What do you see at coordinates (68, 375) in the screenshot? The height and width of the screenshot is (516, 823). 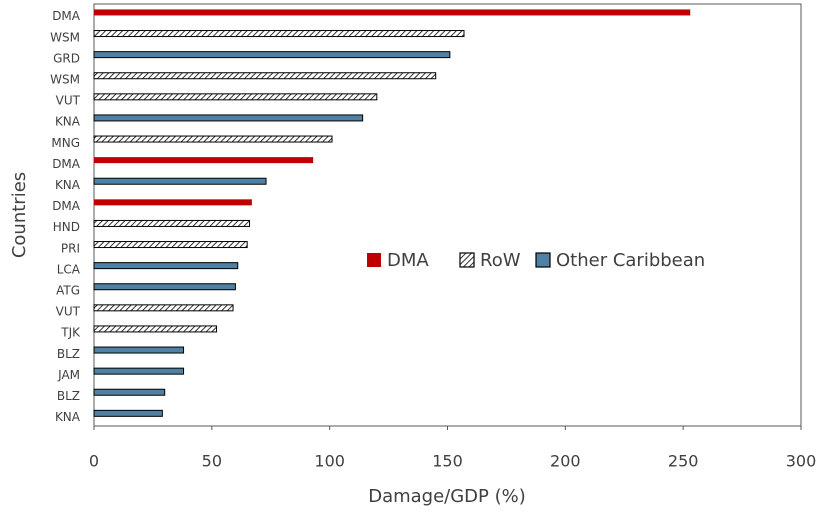 I see `y-tick-label: JAM` at bounding box center [68, 375].